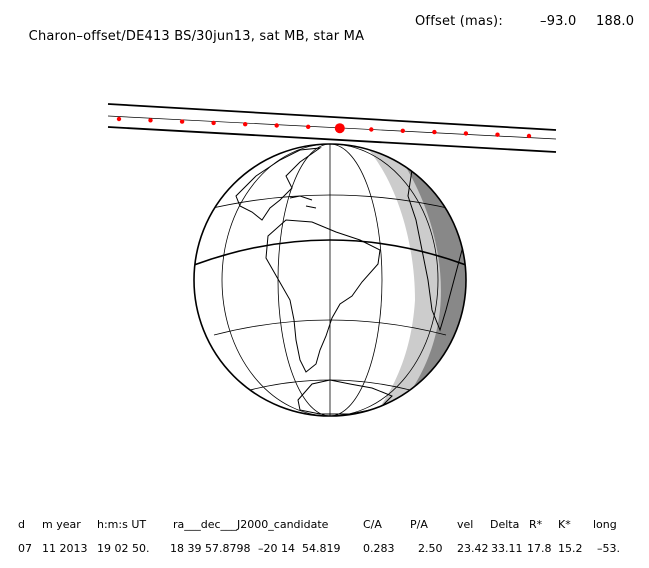 This screenshot has height=568, width=649. I want to click on offset-y-value: 188.0, so click(615, 21).